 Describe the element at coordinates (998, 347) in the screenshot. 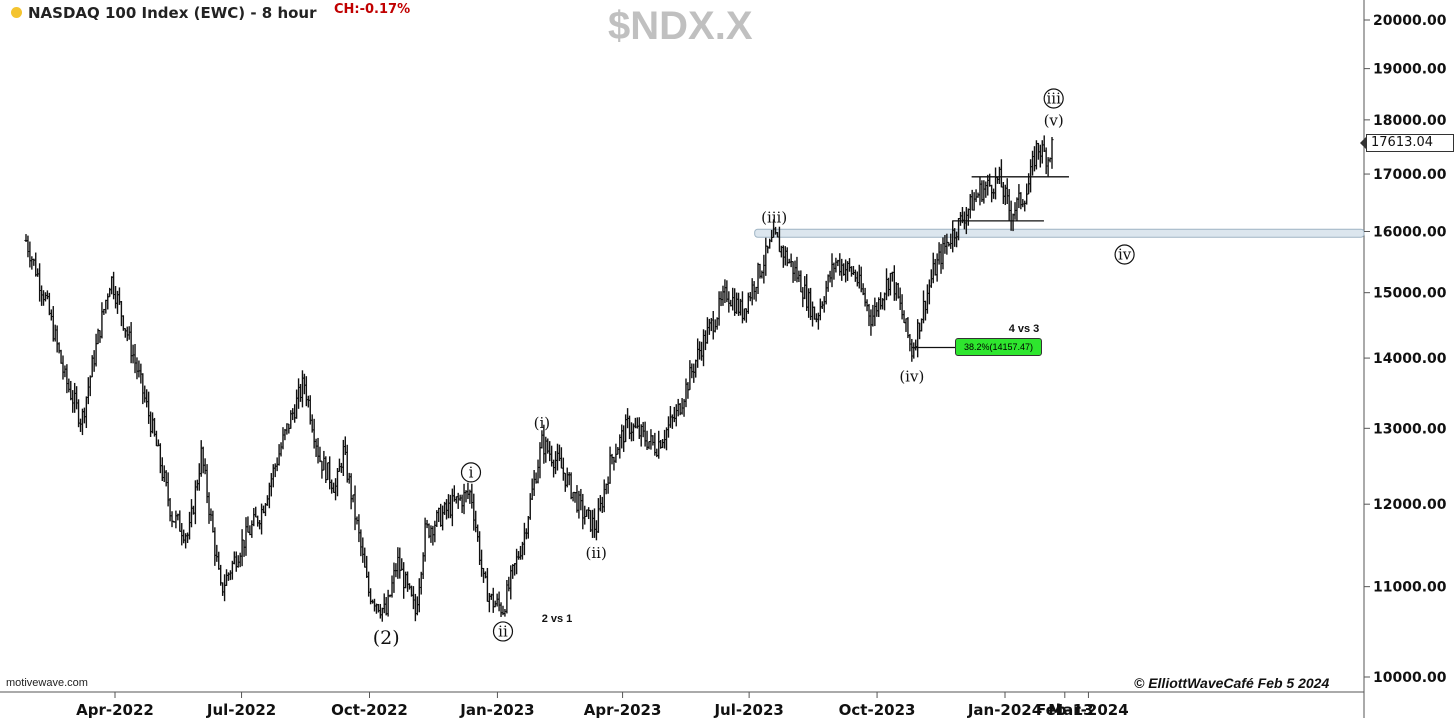

I see `fib-level-tag: 38.2%(14157.47)` at that location.